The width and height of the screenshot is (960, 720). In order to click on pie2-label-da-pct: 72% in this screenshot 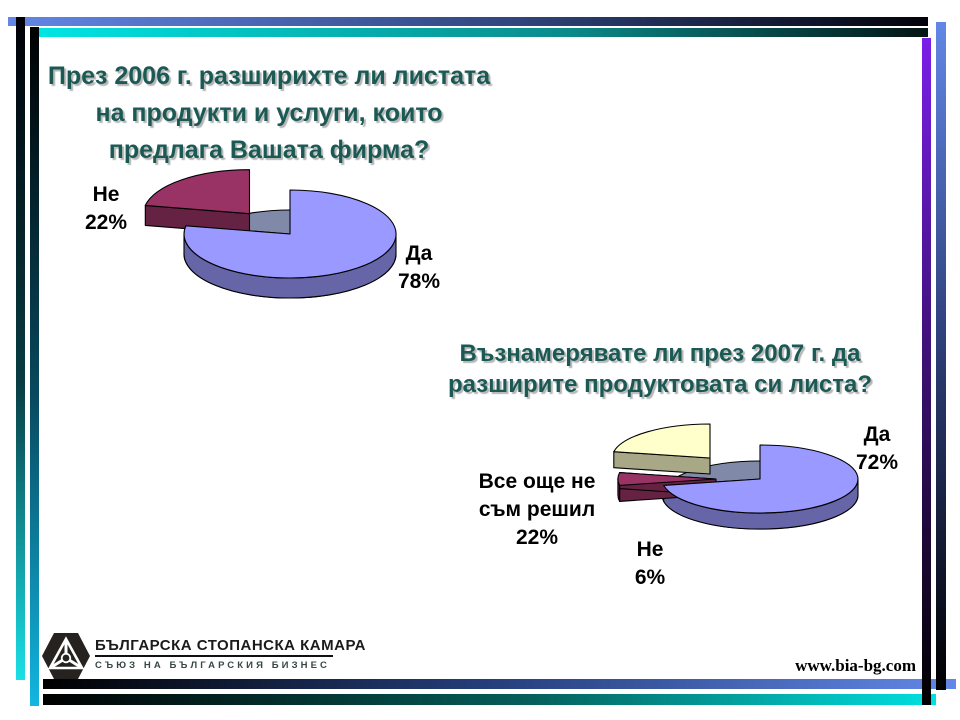, I will do `click(877, 462)`.